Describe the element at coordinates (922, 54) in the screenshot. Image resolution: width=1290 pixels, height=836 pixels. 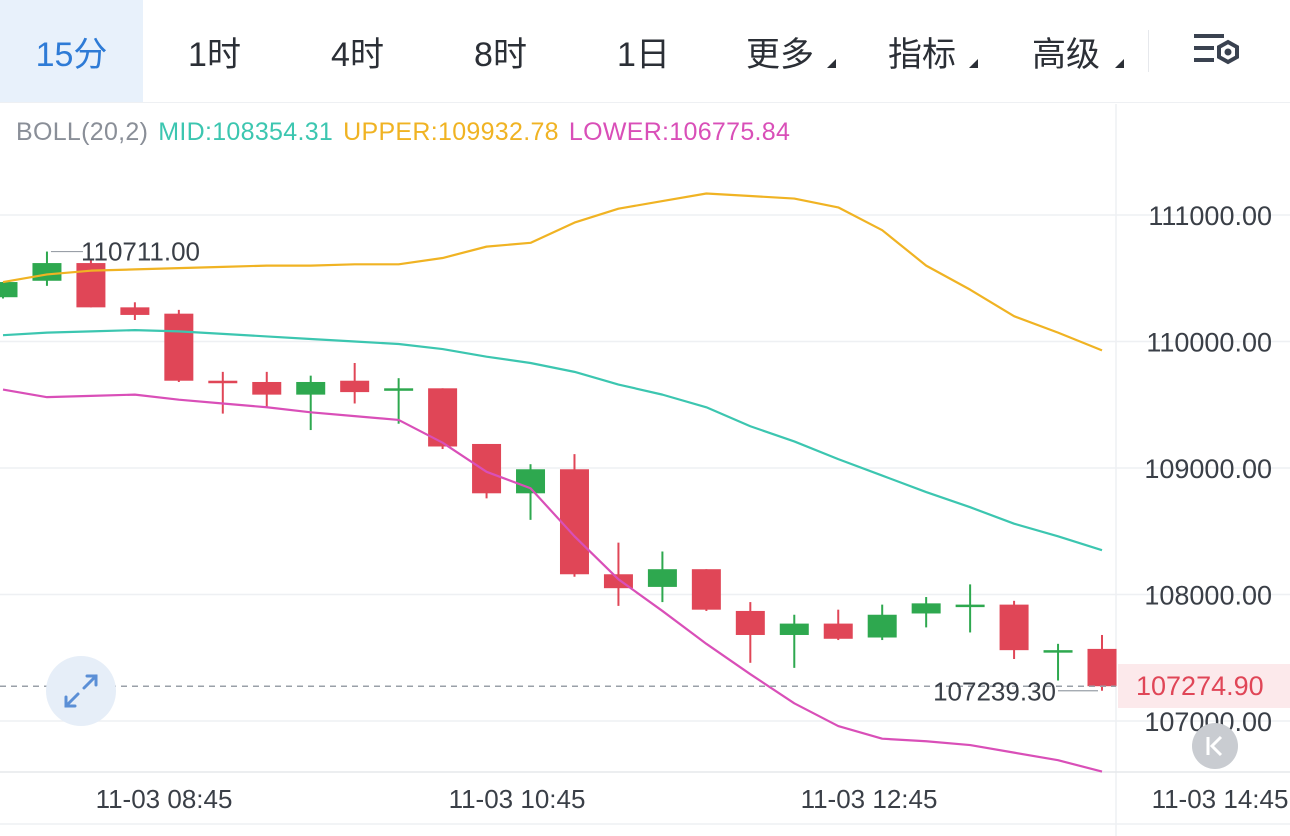
I see `tab-label: 指标` at that location.